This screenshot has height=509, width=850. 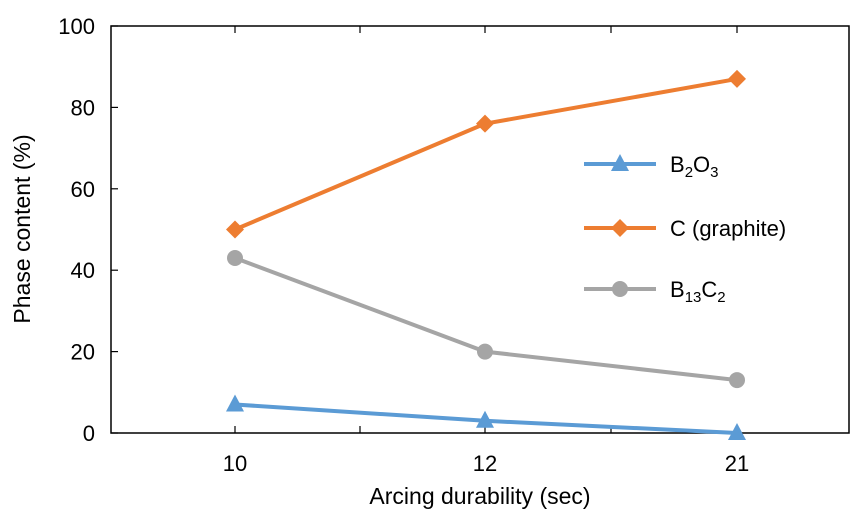 What do you see at coordinates (485, 463) in the screenshot?
I see `x-tick-label: 12` at bounding box center [485, 463].